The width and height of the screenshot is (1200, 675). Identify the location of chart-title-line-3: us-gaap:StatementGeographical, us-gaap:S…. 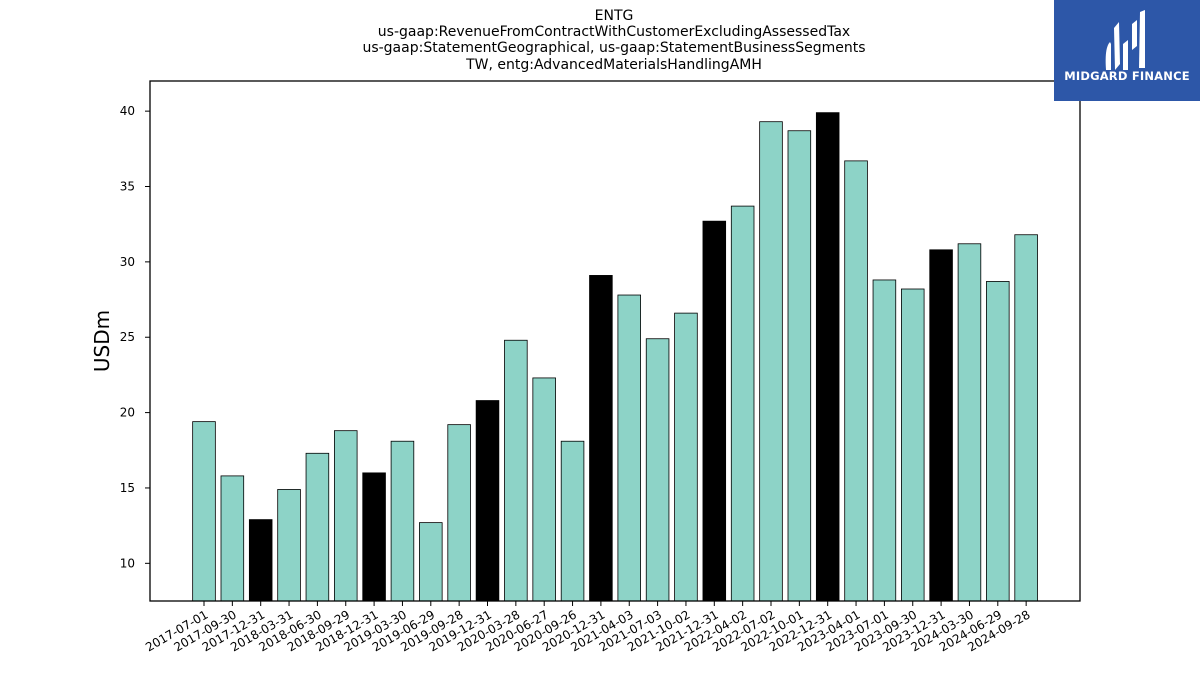
(613, 48).